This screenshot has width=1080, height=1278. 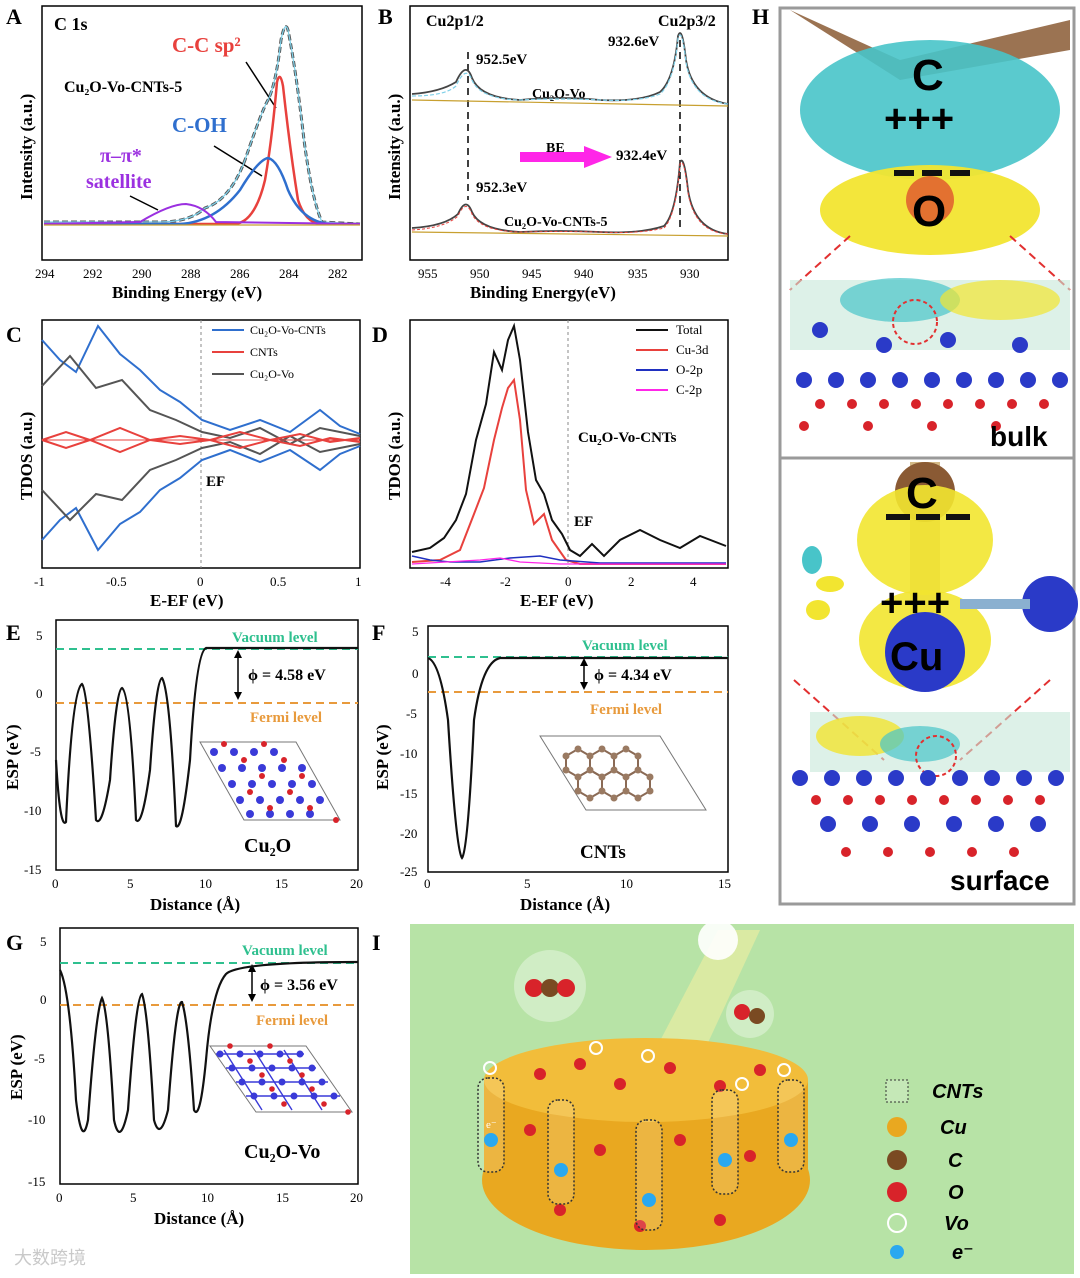 What do you see at coordinates (45, 273) in the screenshot?
I see `tick-label: 294` at bounding box center [45, 273].